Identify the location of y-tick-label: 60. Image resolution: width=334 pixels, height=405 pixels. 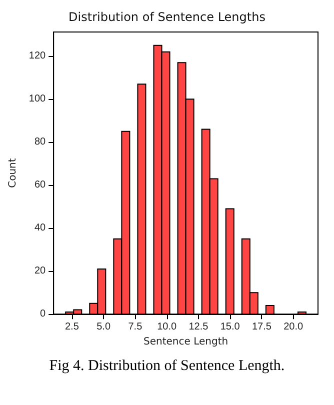
(40, 185).